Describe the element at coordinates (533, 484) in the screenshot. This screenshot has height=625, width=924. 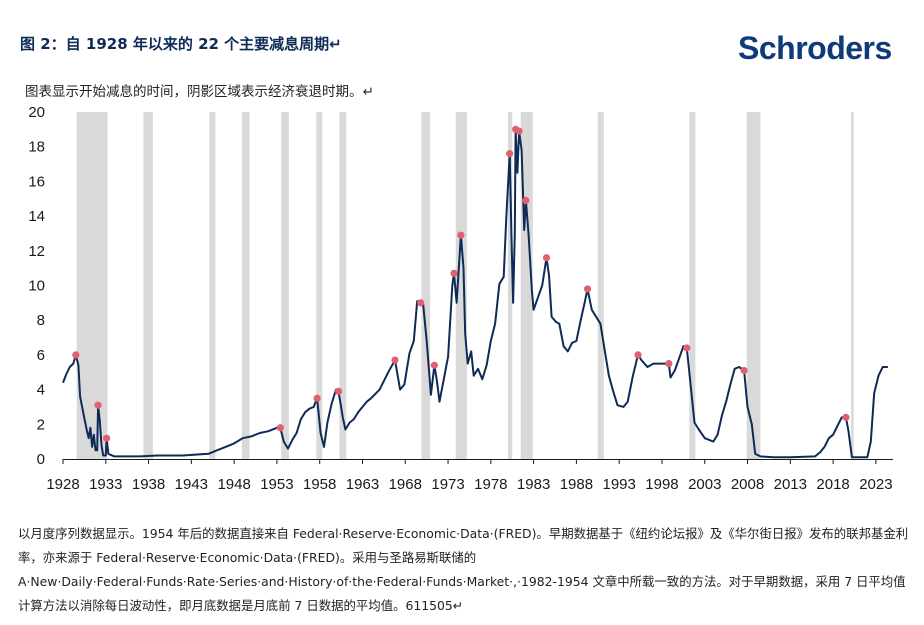
I see `x-tick-label: 1983` at that location.